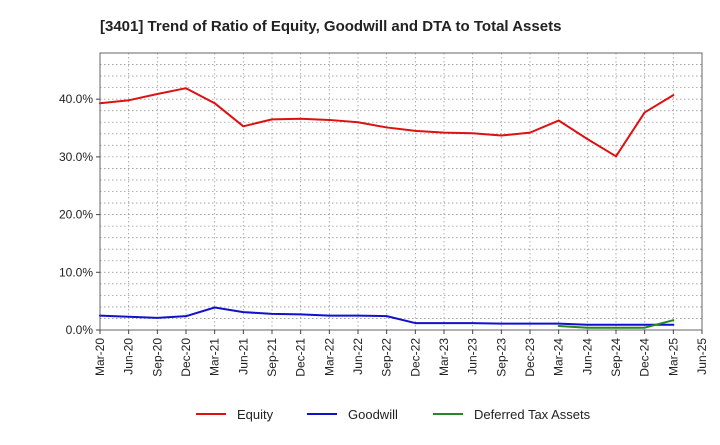 The height and width of the screenshot is (445, 720). What do you see at coordinates (530, 357) in the screenshot?
I see `x-tick-label: Dec-23` at bounding box center [530, 357].